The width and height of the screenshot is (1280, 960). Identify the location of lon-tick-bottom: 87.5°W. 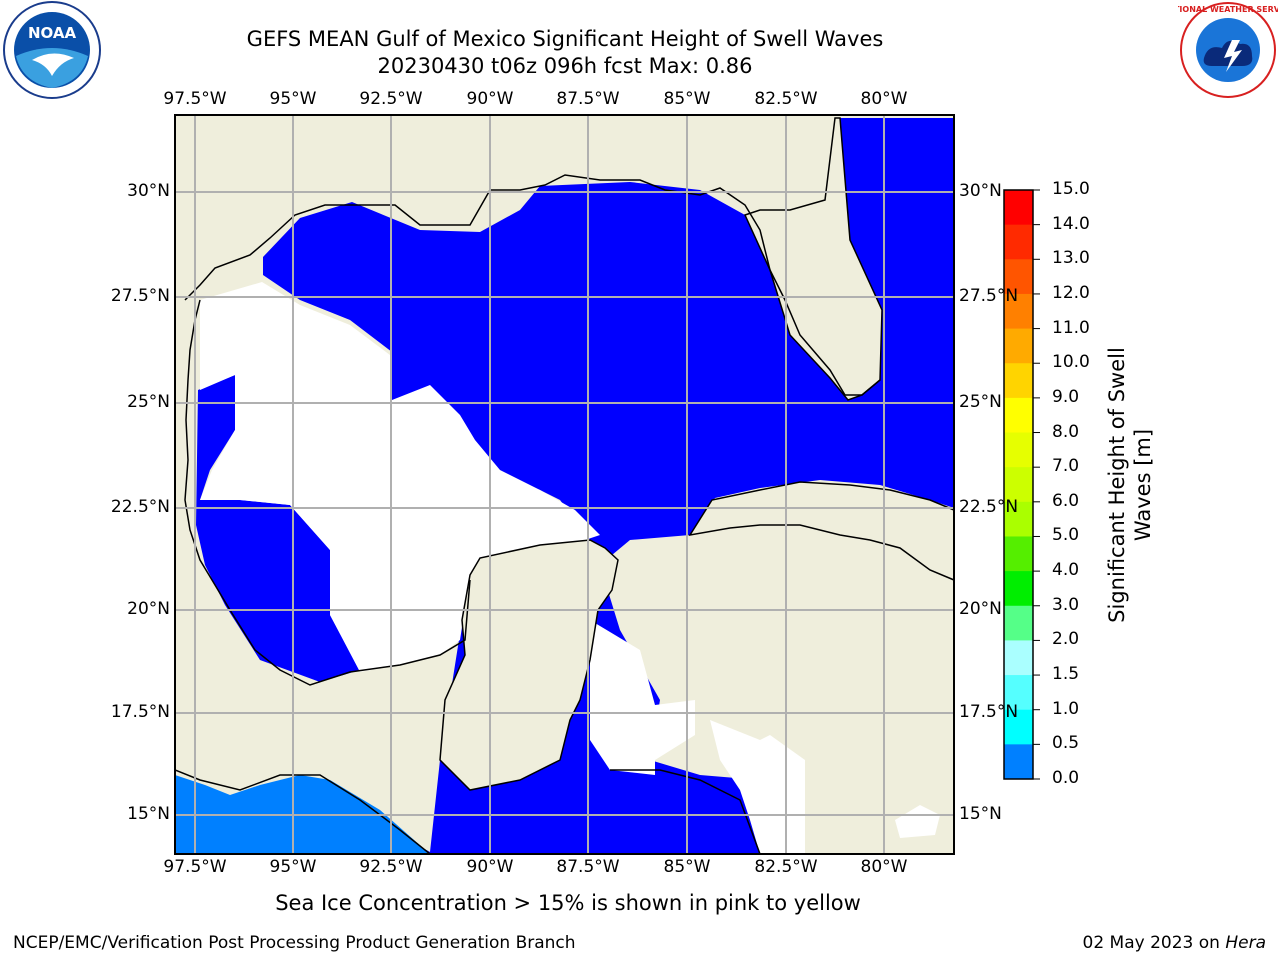
(588, 867).